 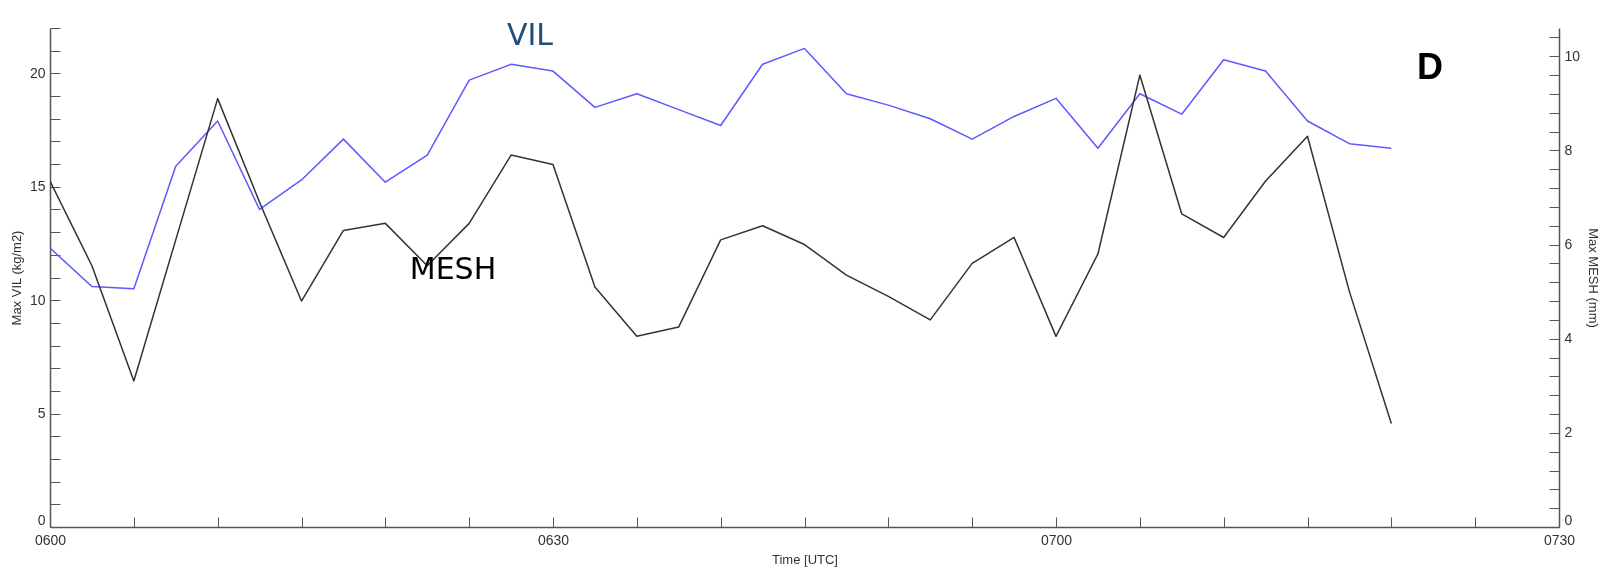 What do you see at coordinates (805, 559) in the screenshot?
I see `x-axis-title: Time [UTC]` at bounding box center [805, 559].